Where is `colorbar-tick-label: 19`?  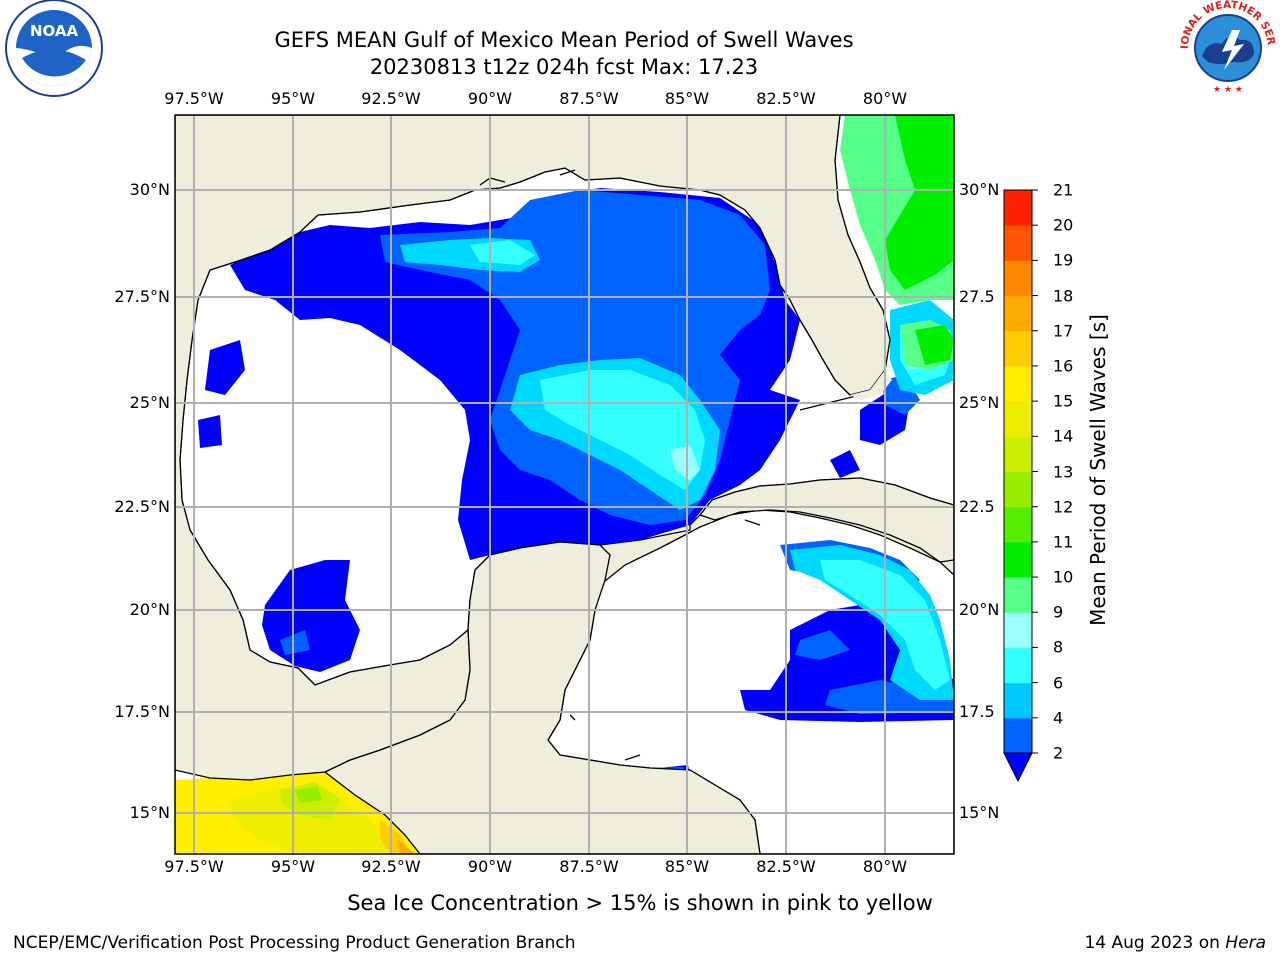
colorbar-tick-label: 19 is located at coordinates (1063, 260).